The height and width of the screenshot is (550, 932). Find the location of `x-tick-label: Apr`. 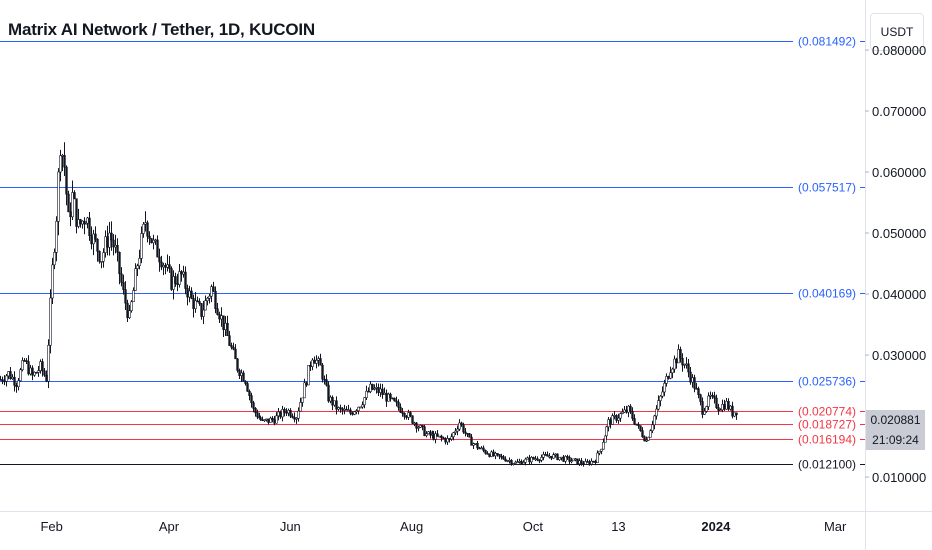

x-tick-label: Apr is located at coordinates (169, 526).